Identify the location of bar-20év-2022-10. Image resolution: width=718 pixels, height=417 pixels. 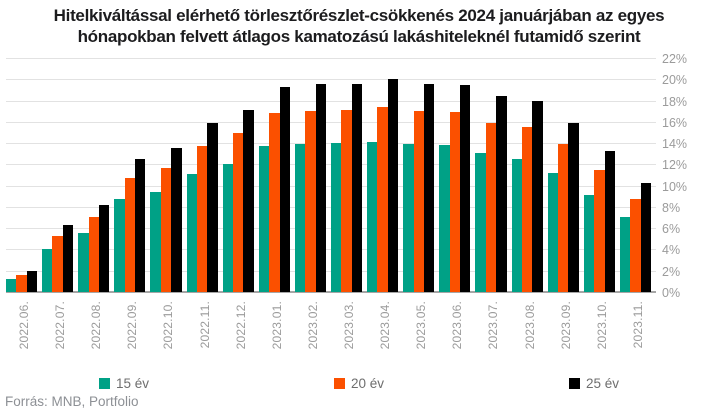
(166, 230).